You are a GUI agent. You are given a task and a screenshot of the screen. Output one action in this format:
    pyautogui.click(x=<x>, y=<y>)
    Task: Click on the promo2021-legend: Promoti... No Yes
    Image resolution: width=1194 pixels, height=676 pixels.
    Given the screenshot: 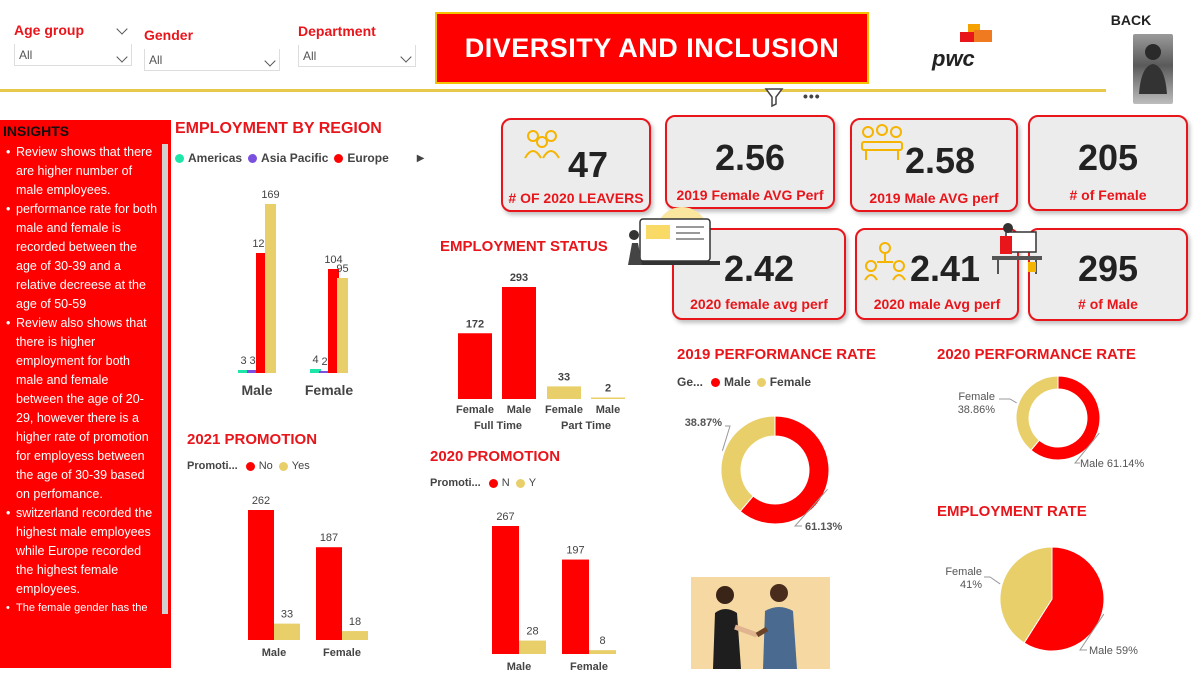 What is the action you would take?
    pyautogui.click(x=248, y=466)
    